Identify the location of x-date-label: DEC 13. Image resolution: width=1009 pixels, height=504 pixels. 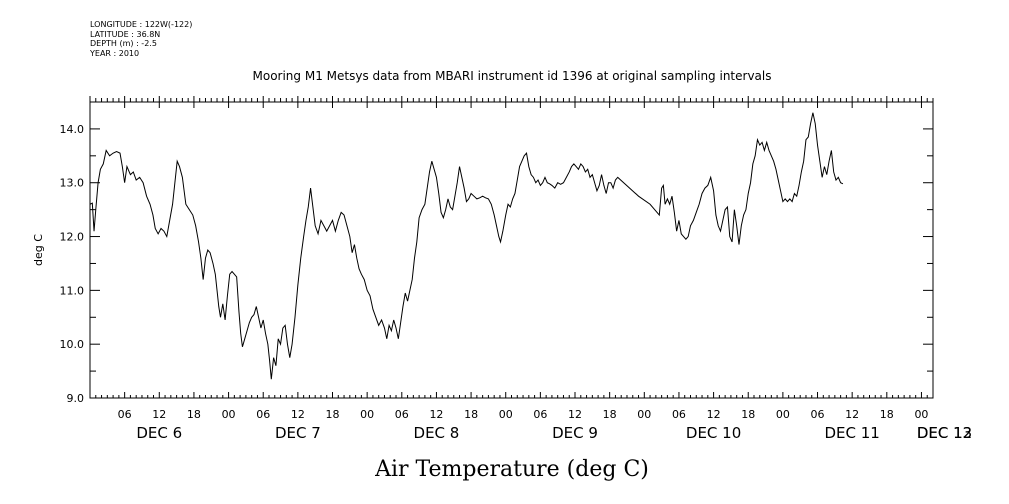
(944, 433).